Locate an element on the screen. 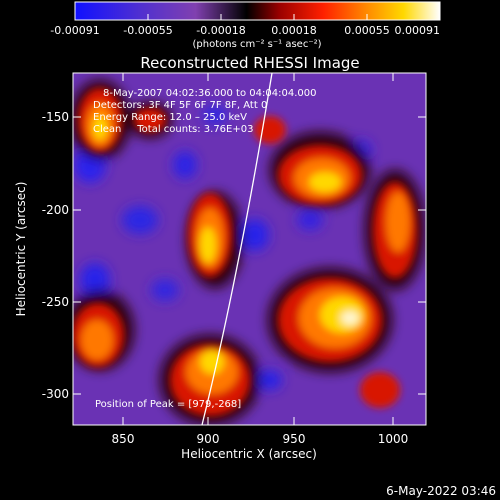  x-tick-label: 900 is located at coordinates (208, 439).